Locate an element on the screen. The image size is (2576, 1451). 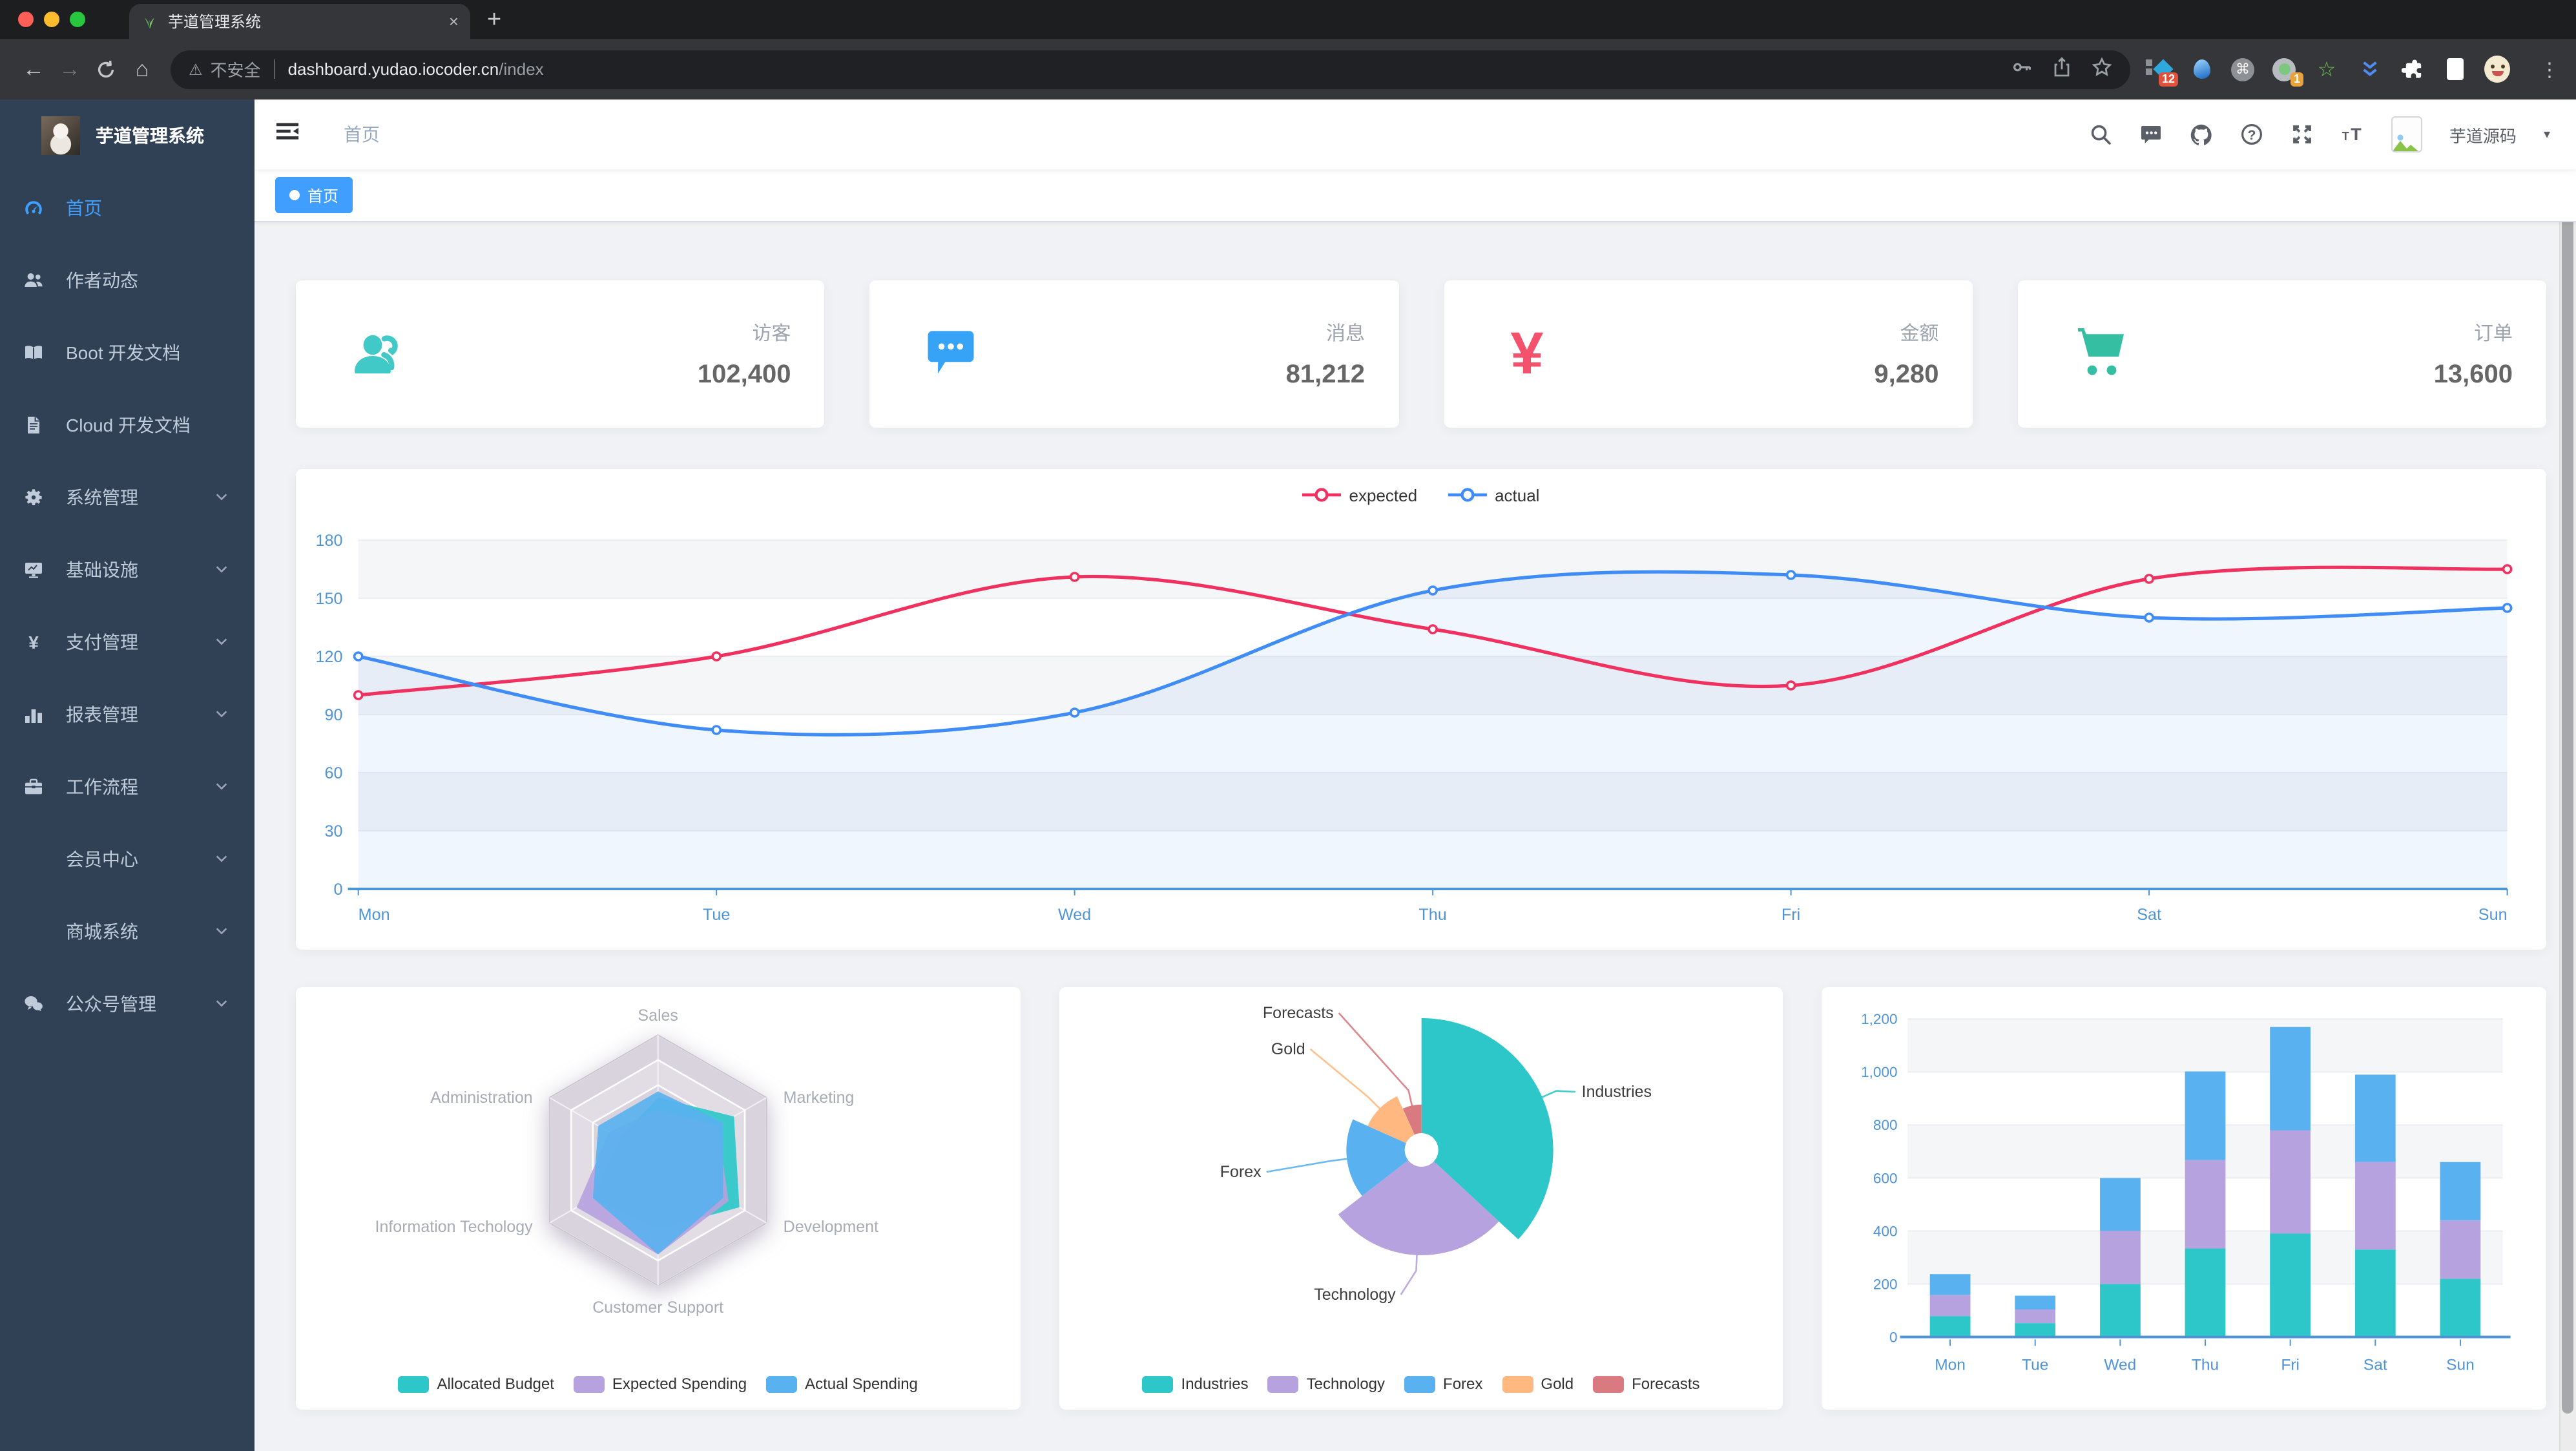
sidebar-item-12: 公众号管理 is located at coordinates (127, 1004).